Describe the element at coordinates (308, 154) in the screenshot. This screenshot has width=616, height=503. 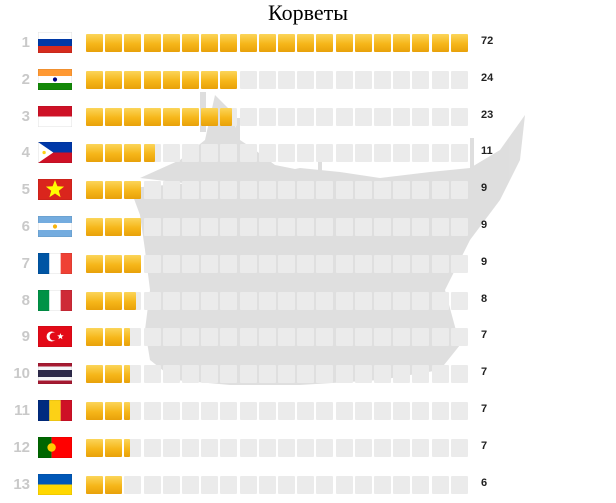
I see `bar-row: 4 11` at that location.